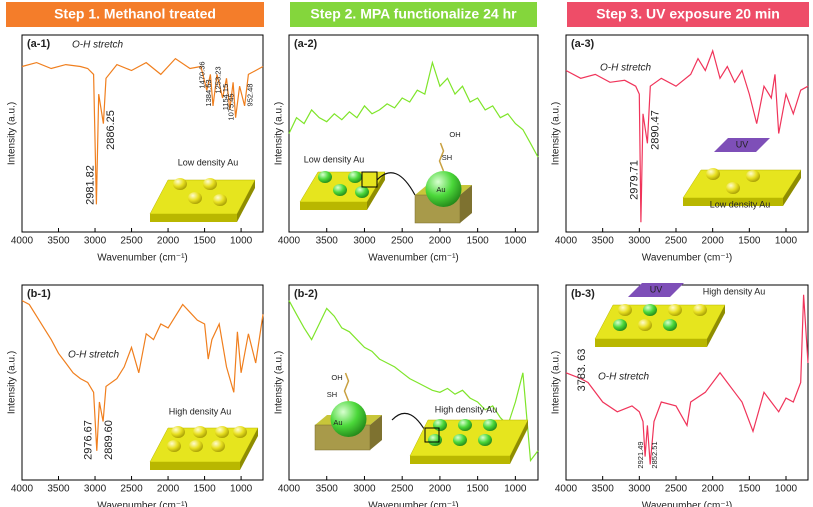 Image resolution: width=813 pixels, height=507 pixels. What do you see at coordinates (306, 294) in the screenshot?
I see `panel-label: (b-2)` at bounding box center [306, 294].